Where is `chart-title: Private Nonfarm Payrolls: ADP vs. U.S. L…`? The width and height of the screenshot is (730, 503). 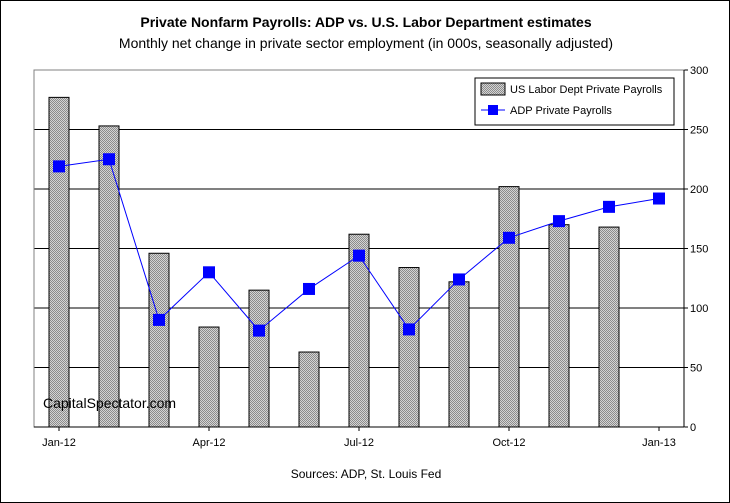
chart-title: Private Nonfarm Payrolls: ADP vs. U.S. L… is located at coordinates (366, 22).